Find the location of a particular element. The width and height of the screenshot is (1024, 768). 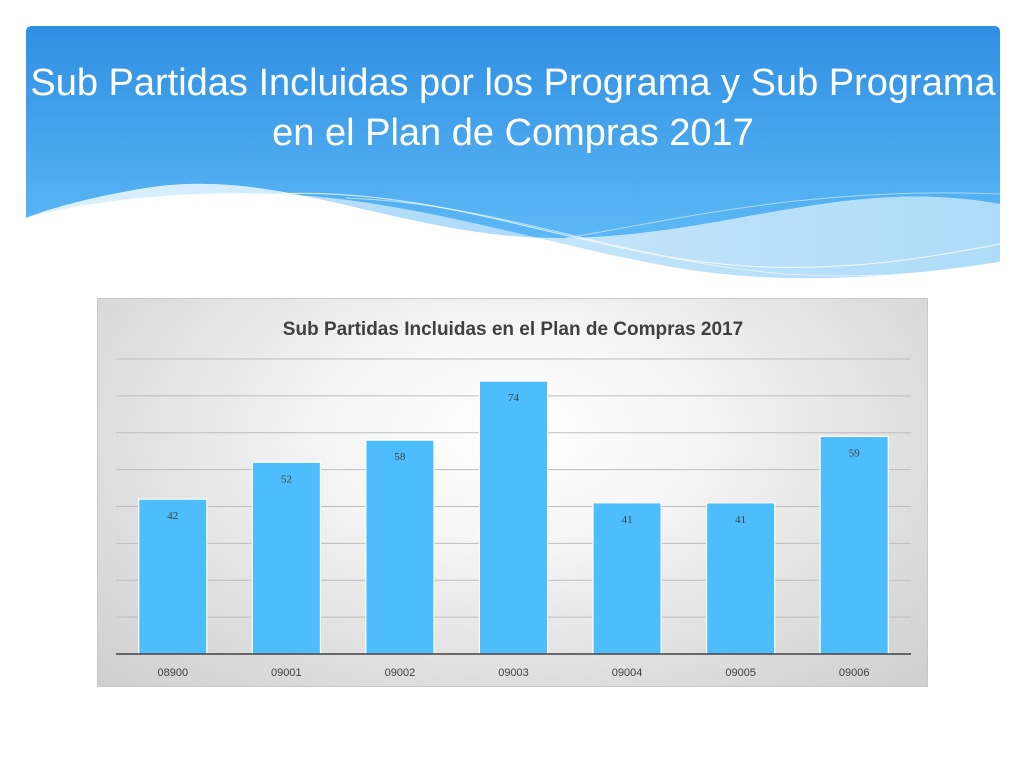

x-tick-label: 09003 is located at coordinates (513, 673).